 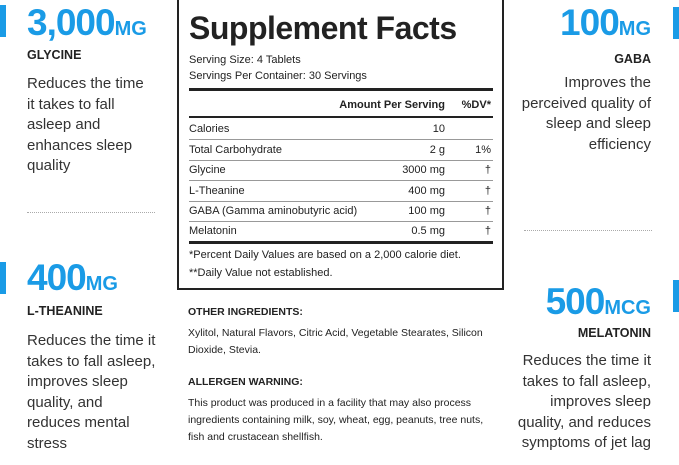 I want to click on gaba-amount: 100MG, so click(x=605, y=22).